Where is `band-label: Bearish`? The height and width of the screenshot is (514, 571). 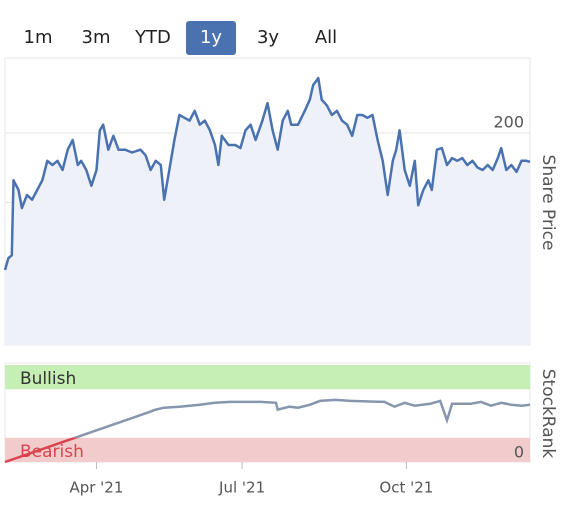
band-label: Bearish is located at coordinates (52, 452).